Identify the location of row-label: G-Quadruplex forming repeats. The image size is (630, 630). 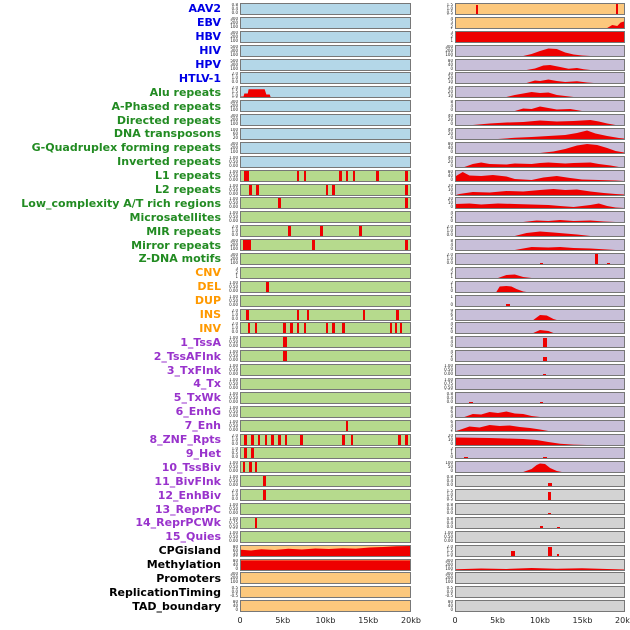
(126, 148).